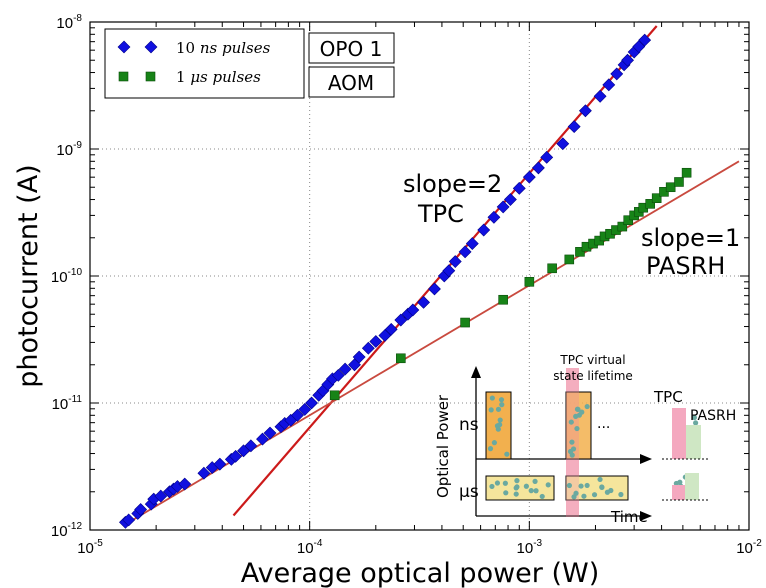 Image resolution: width=766 pixels, height=588 pixels. I want to click on x-tick-label: 10⁻², so click(749, 547).